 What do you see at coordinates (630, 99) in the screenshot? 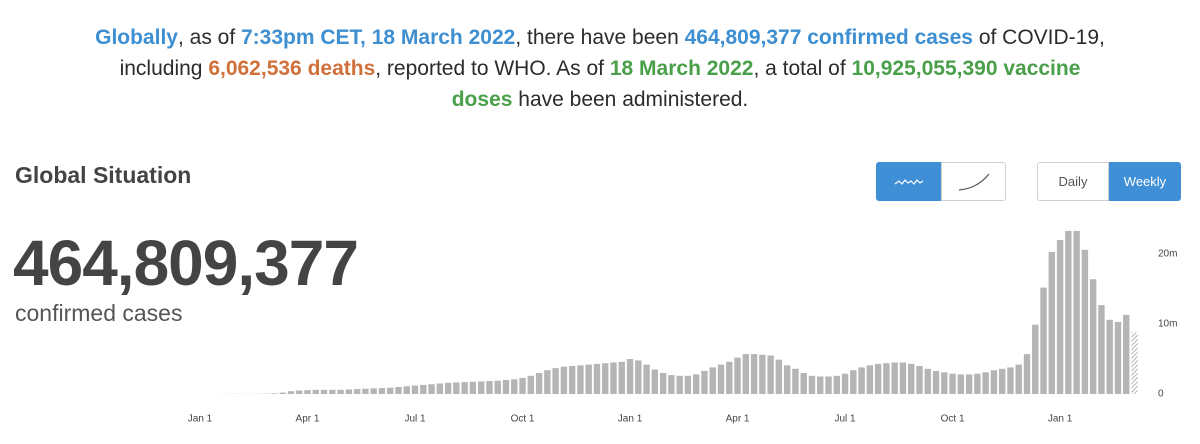
I see `summary-text: have been administered.` at bounding box center [630, 99].